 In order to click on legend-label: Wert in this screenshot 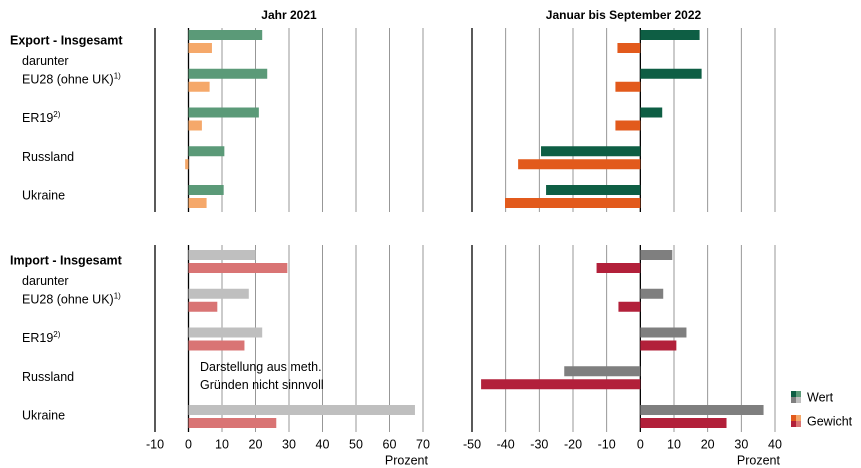, I will do `click(820, 397)`.